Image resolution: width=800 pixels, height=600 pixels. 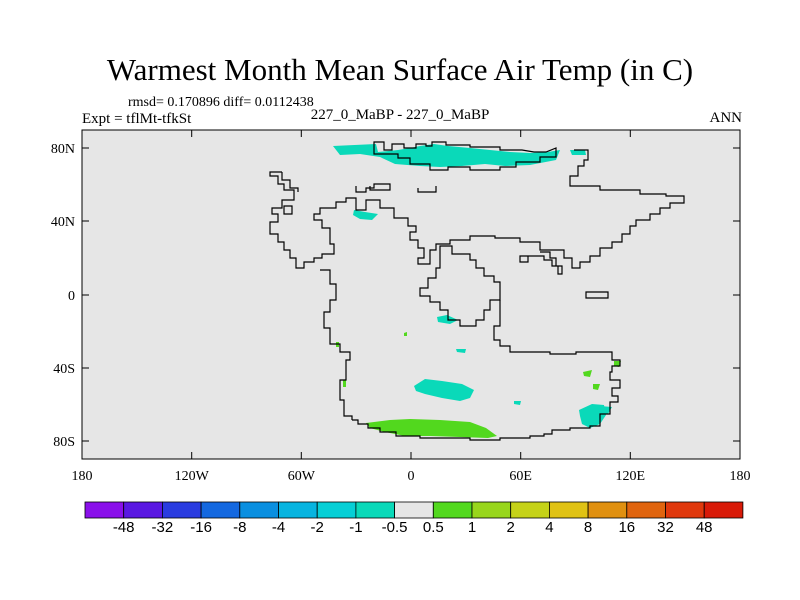 I want to click on colorbar, so click(x=414, y=510).